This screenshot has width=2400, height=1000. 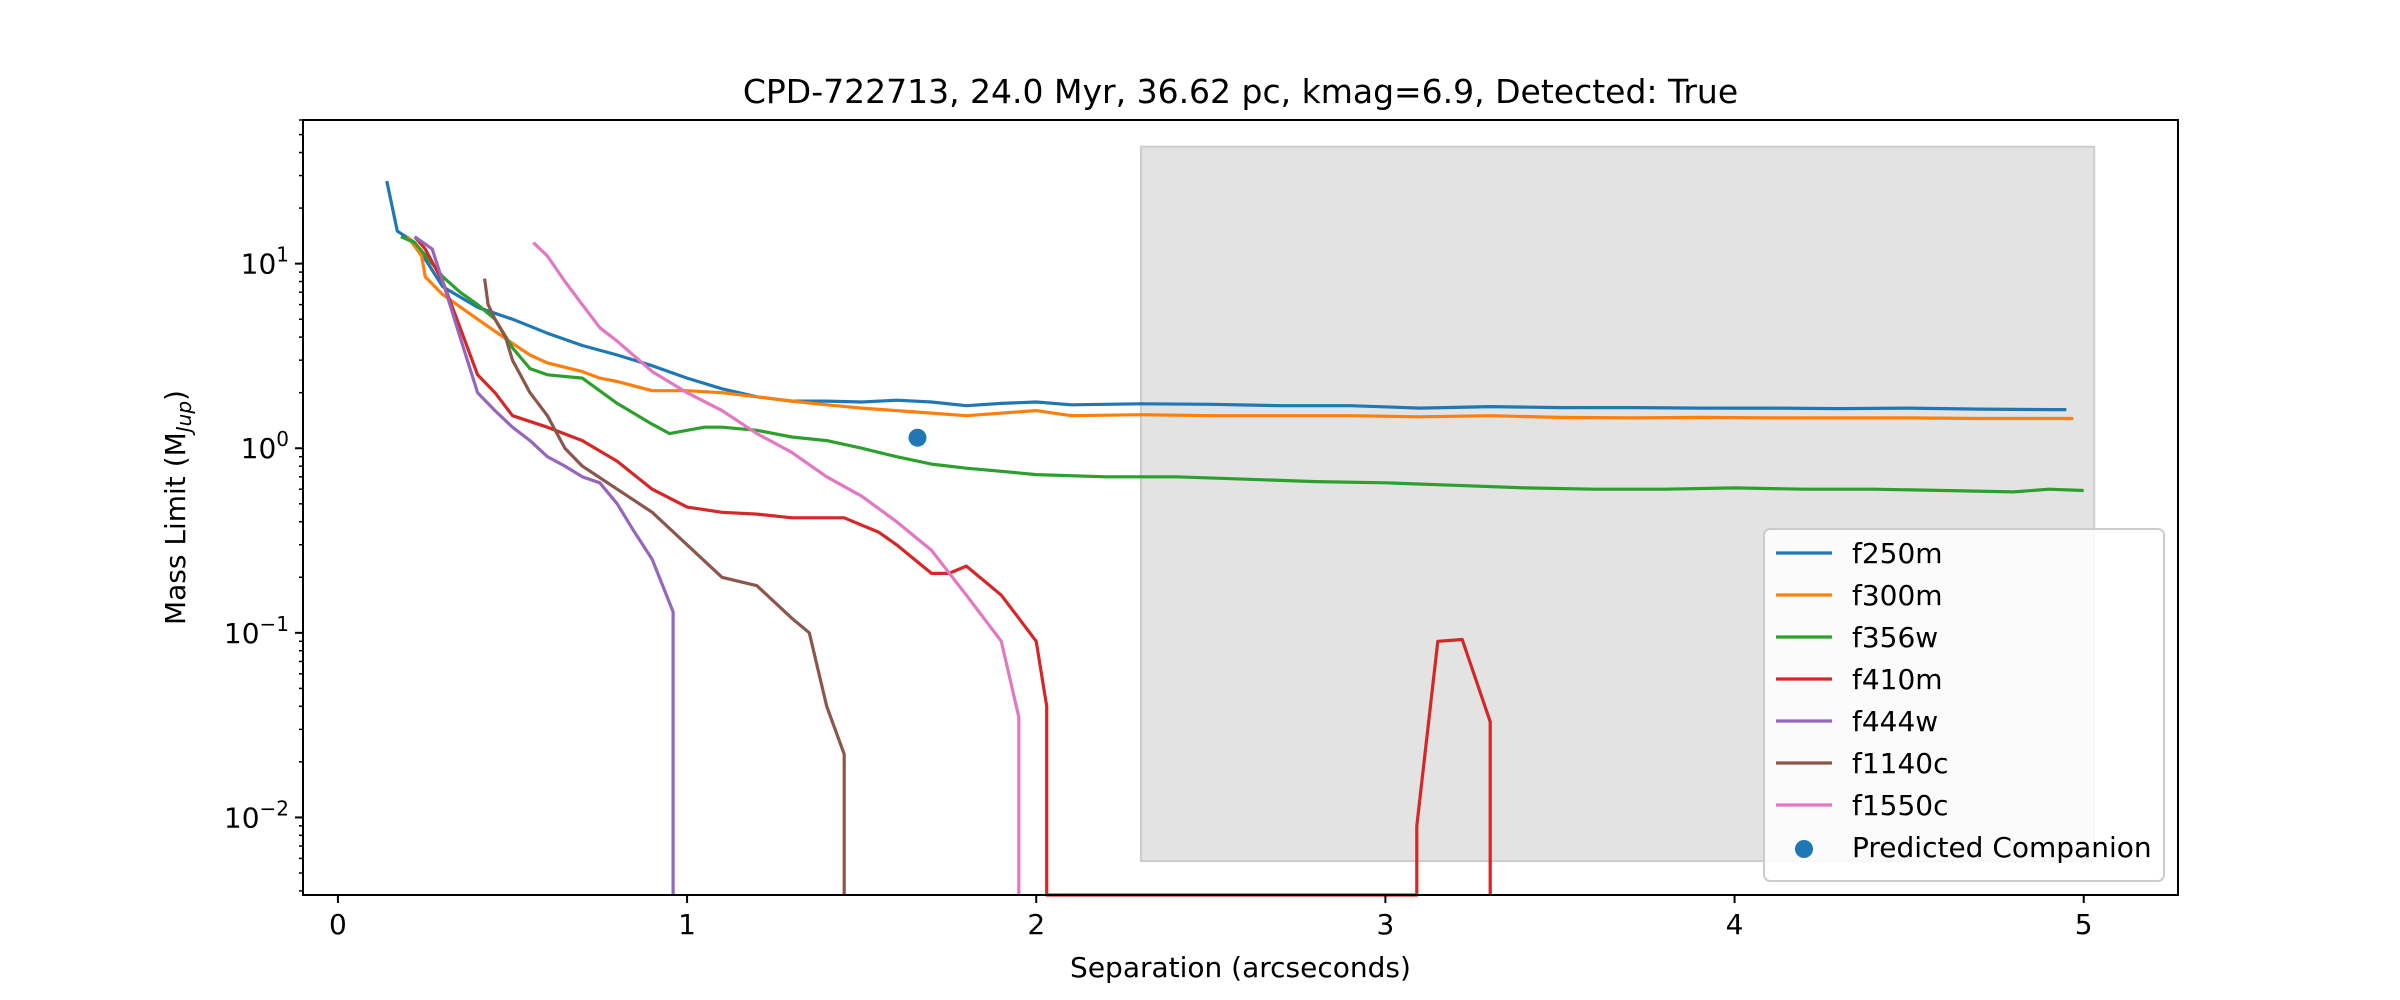 I want to click on series-line-f1550c, so click(x=776, y=568).